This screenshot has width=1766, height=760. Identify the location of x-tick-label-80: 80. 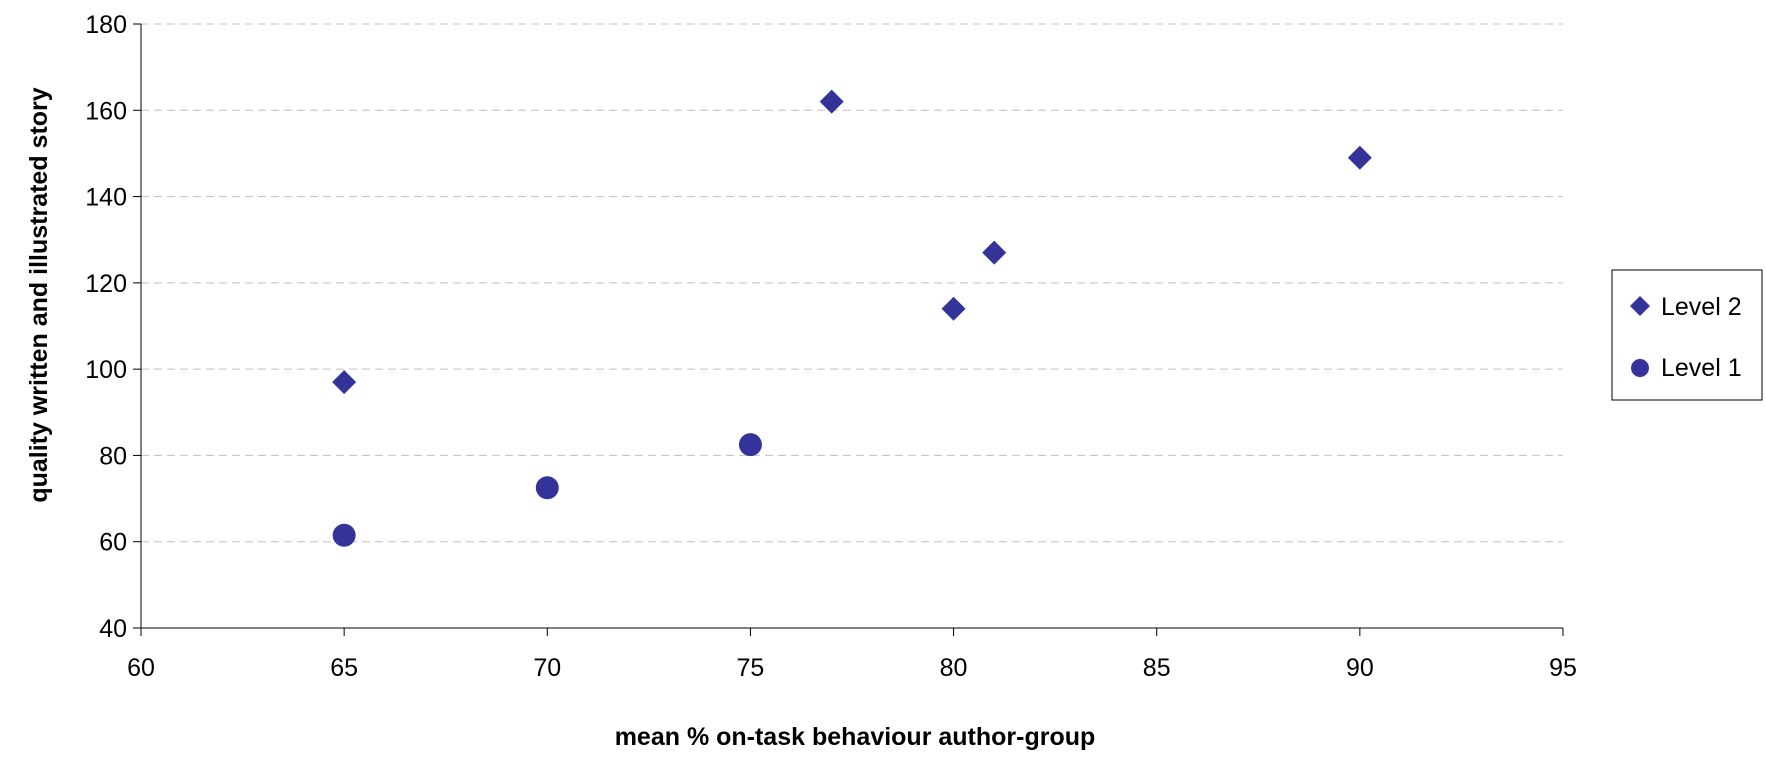
(954, 668).